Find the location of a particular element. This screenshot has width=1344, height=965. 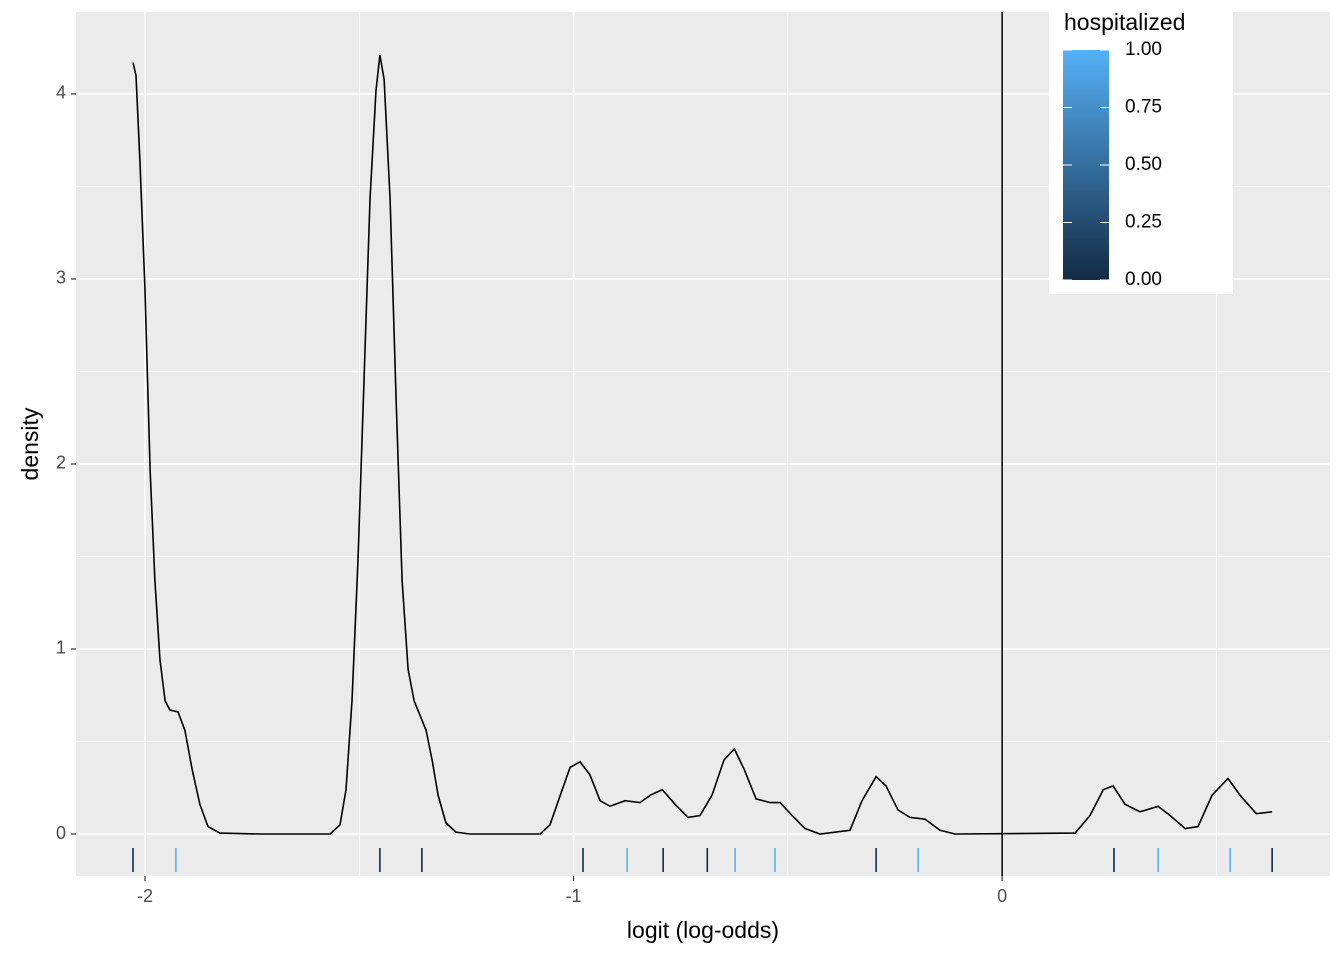

x-tick-label: -1 is located at coordinates (574, 896).